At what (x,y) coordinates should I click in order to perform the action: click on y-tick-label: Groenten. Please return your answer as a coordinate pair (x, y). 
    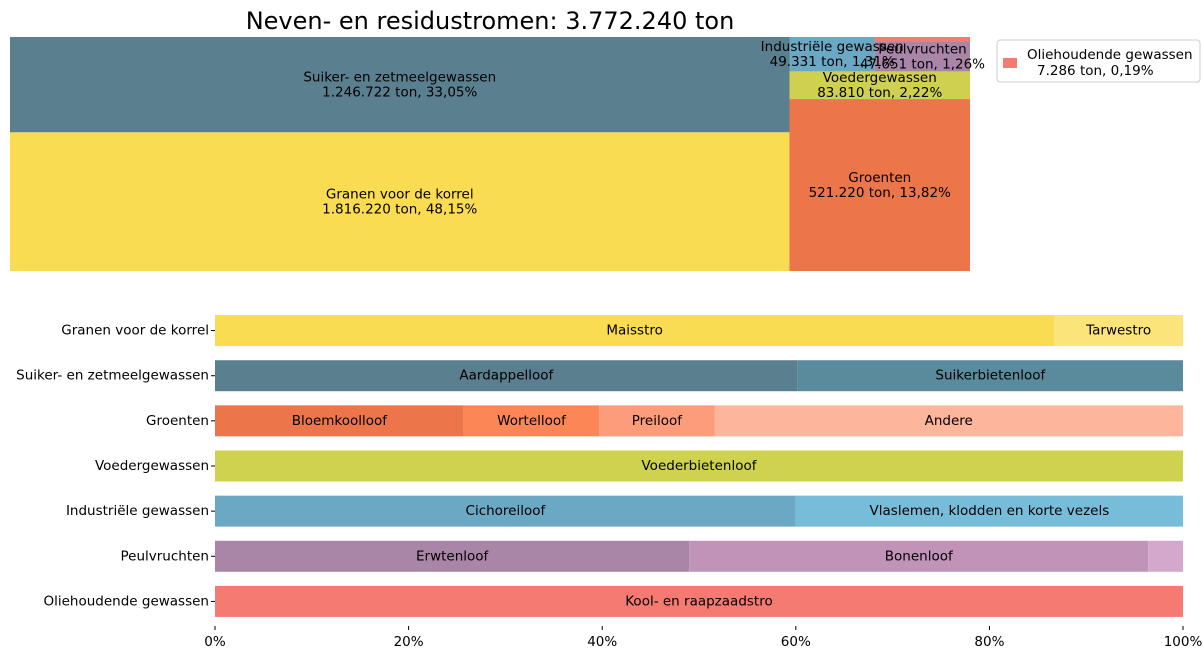
    Looking at the image, I should click on (177, 421).